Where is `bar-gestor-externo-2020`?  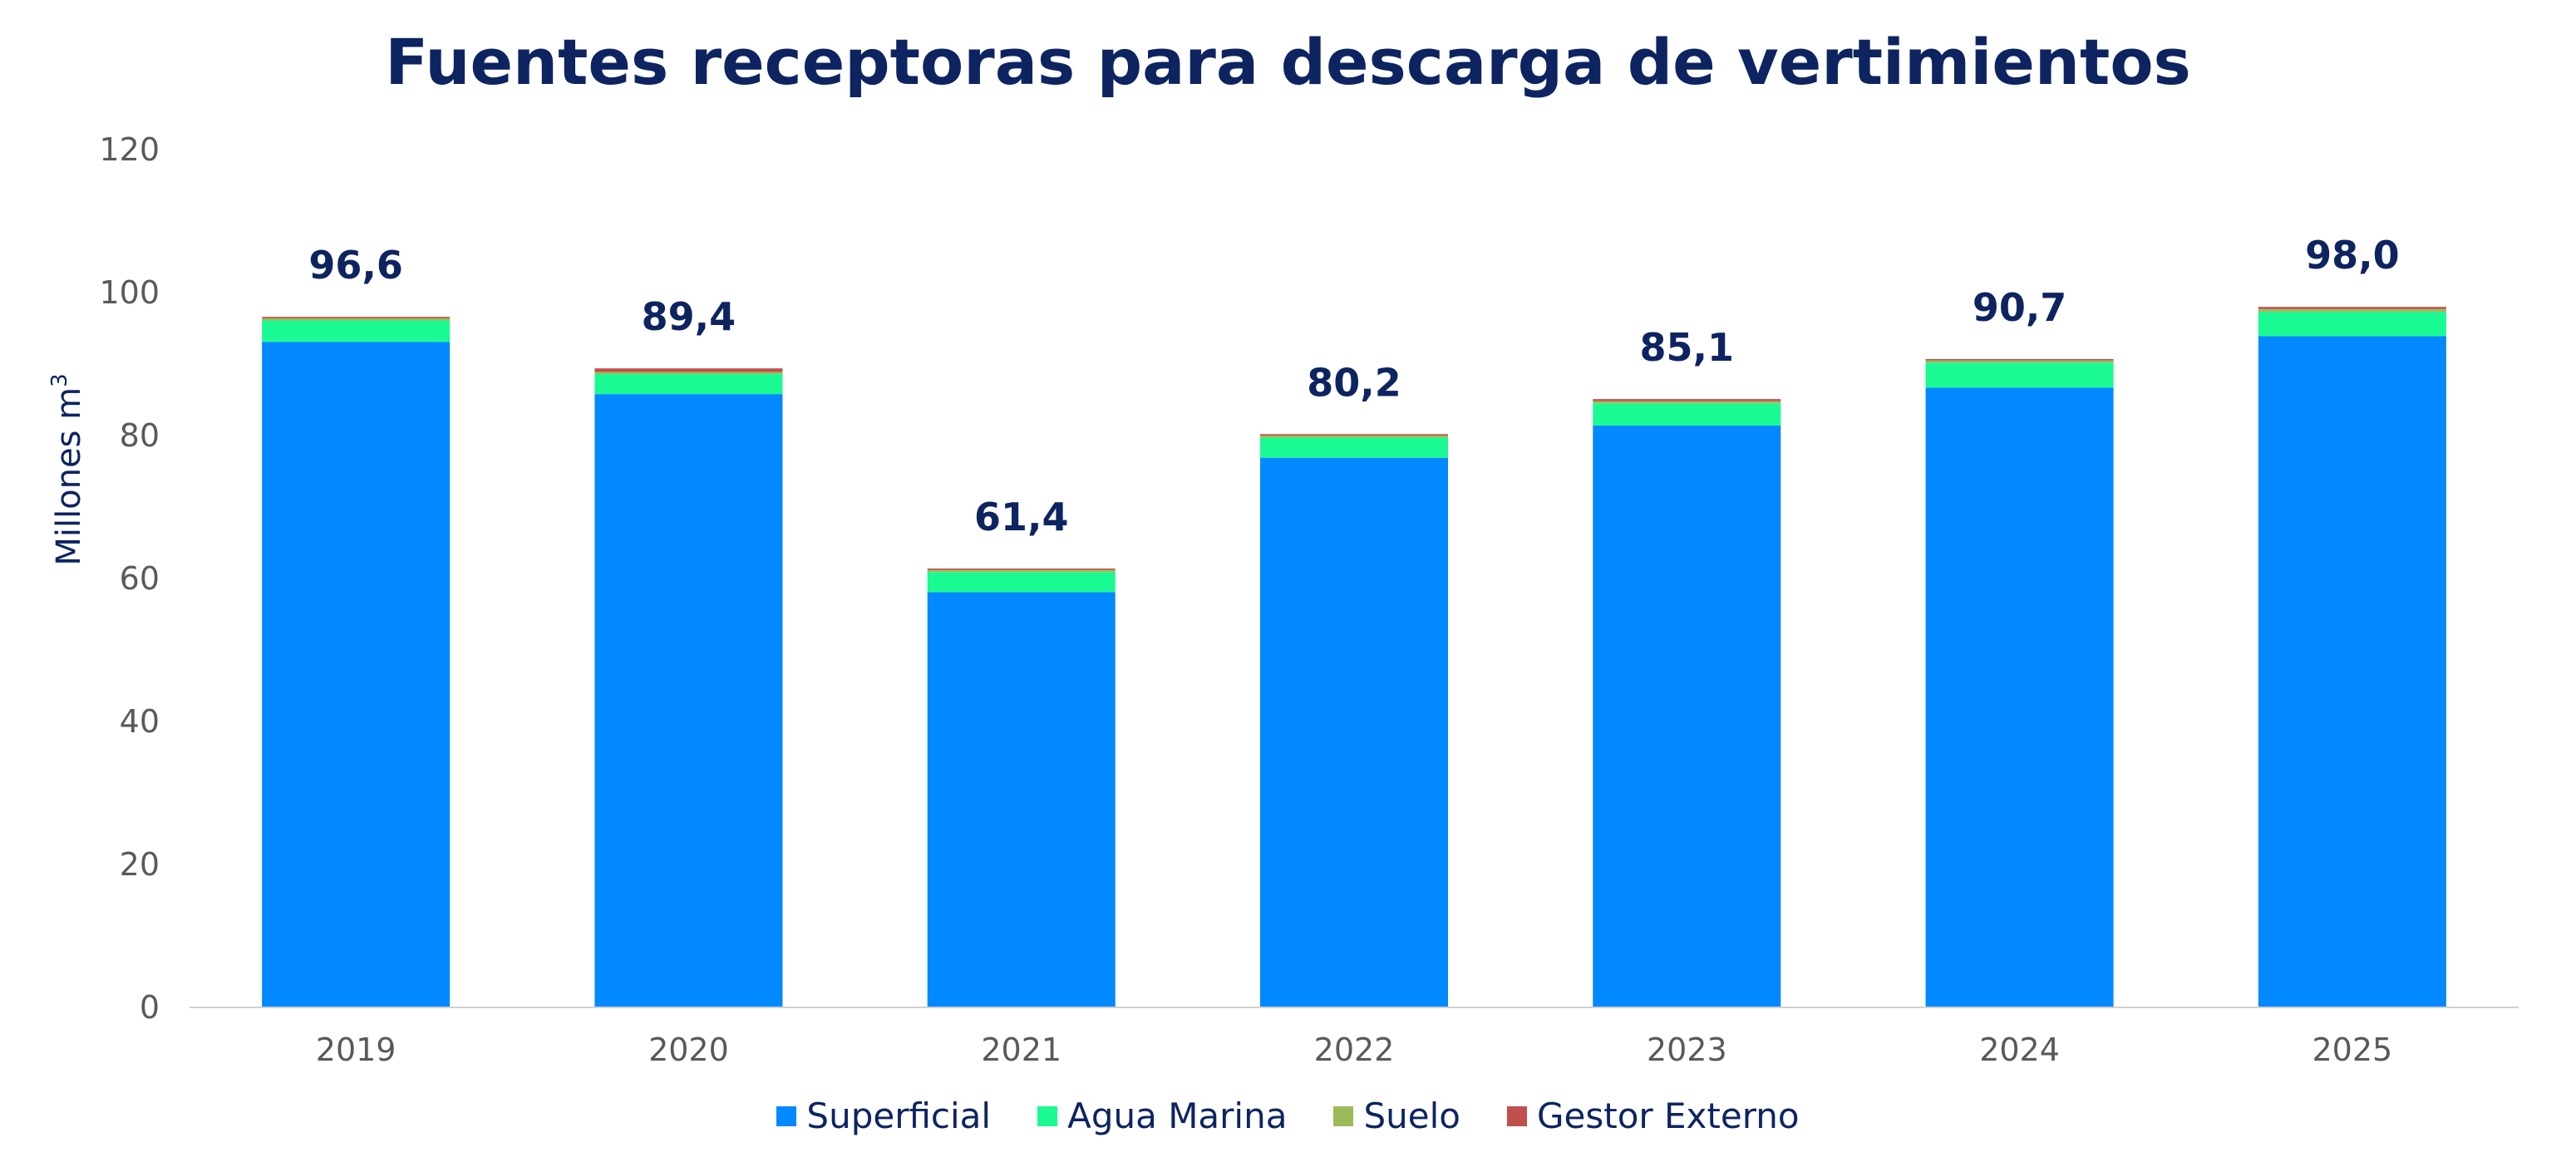 bar-gestor-externo-2020 is located at coordinates (688, 370).